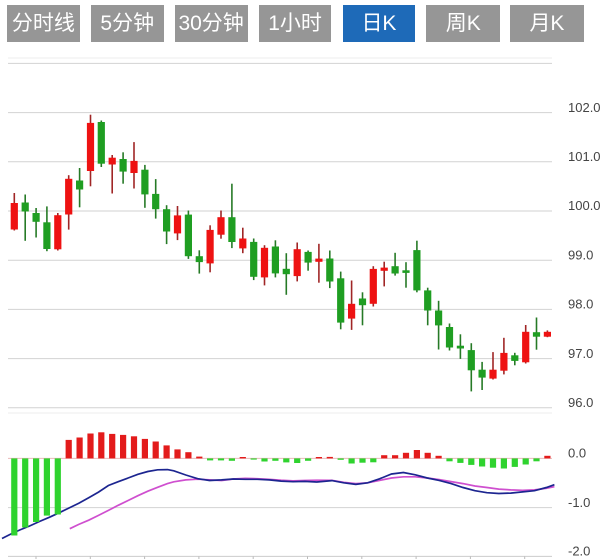 This screenshot has height=559, width=604. Describe the element at coordinates (584, 205) in the screenshot. I see `svg-text: 100.0` at that location.